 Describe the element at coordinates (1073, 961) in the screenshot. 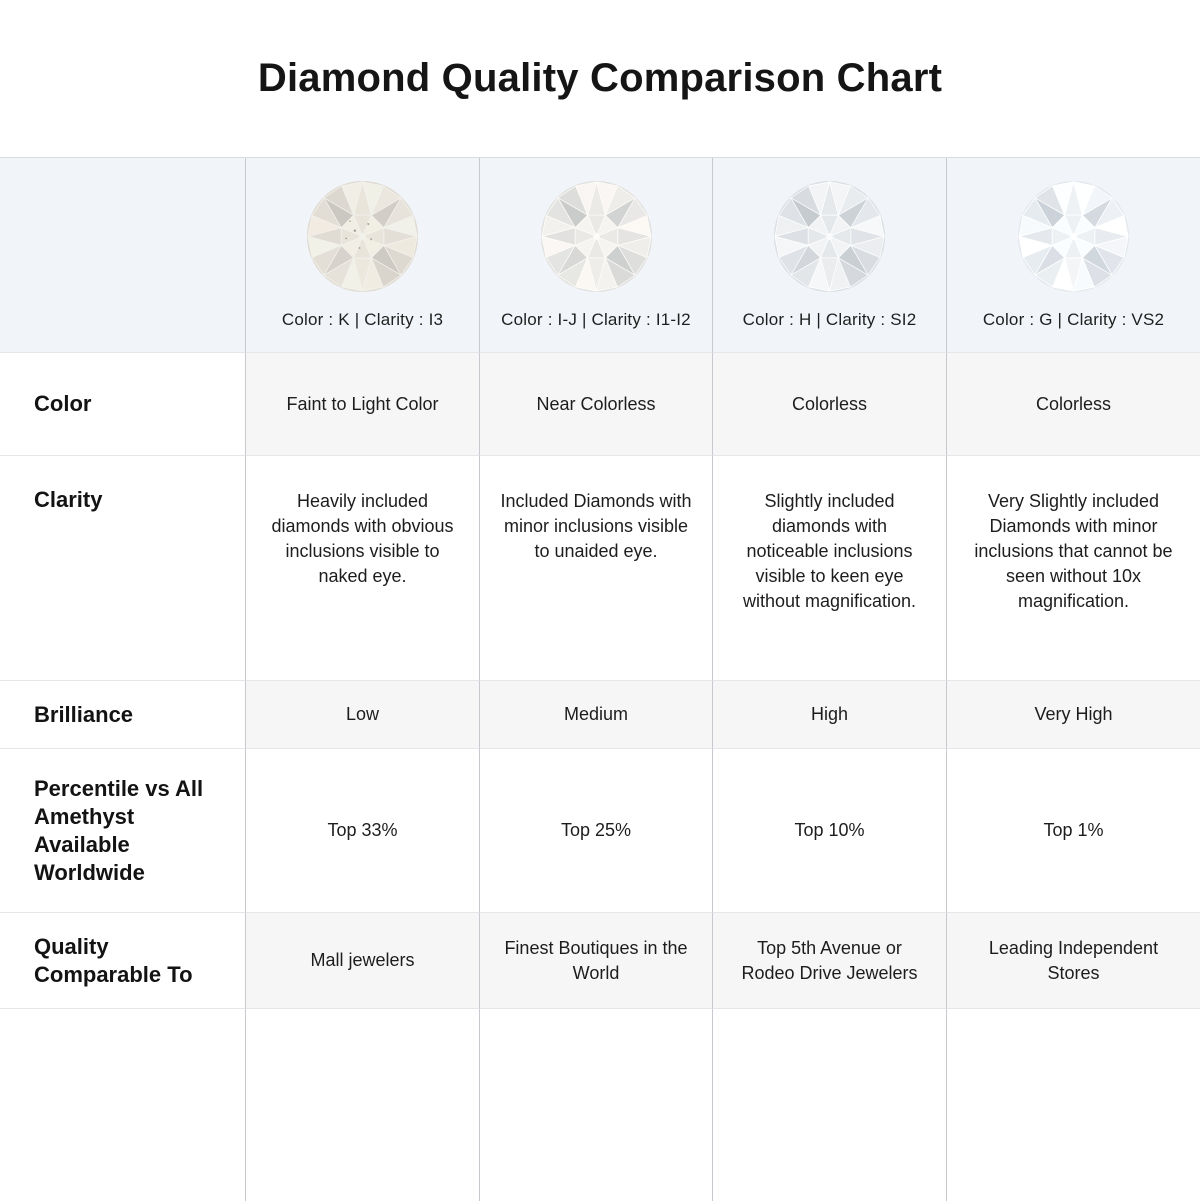

I see `quality-cell-col4: Leading Independent Stores` at that location.